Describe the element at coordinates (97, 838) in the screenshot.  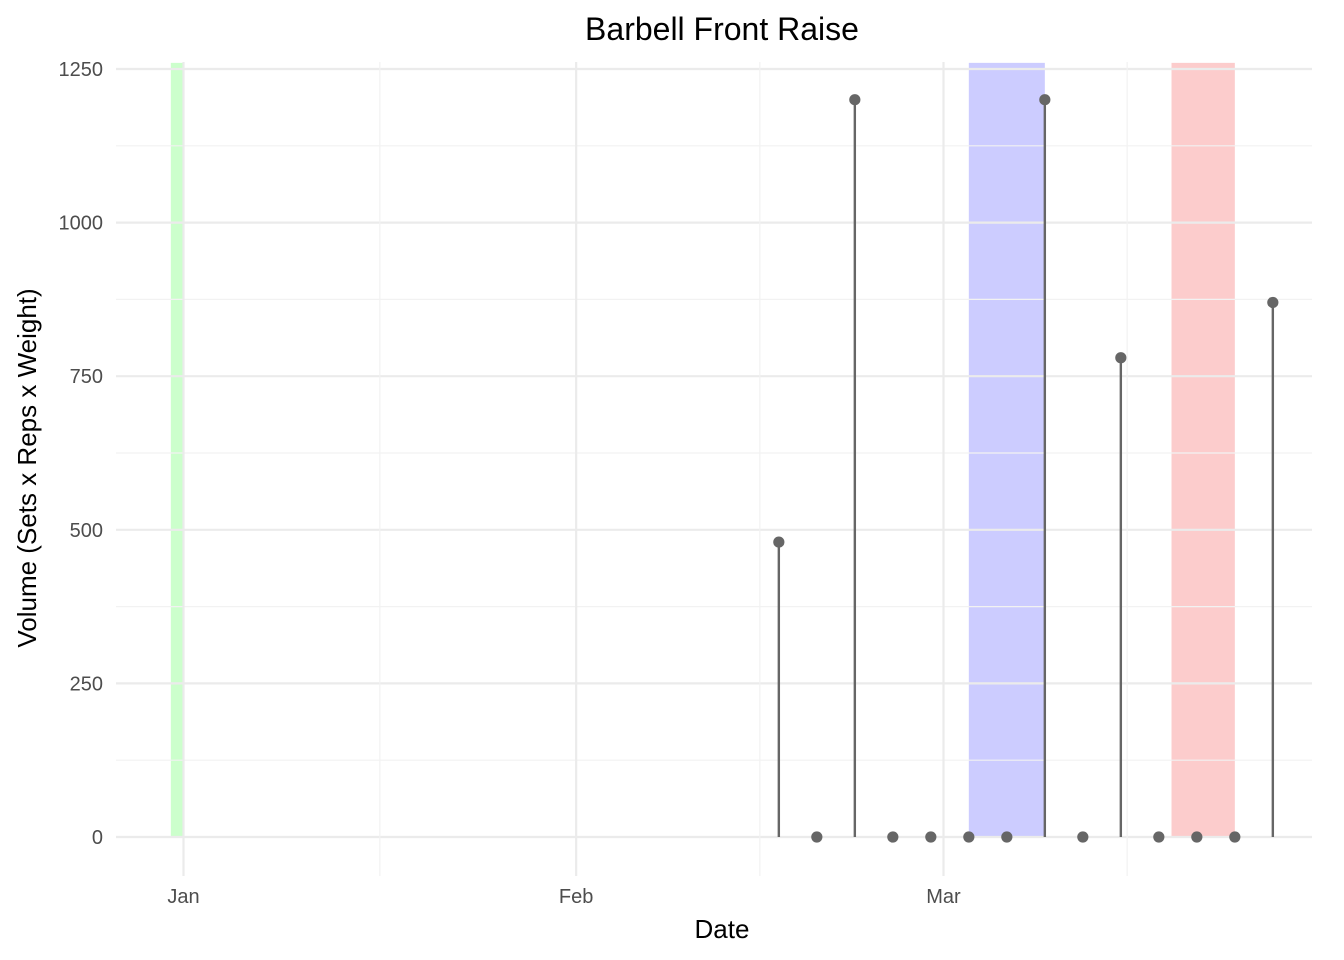
I see `y-tick-label: 0` at that location.